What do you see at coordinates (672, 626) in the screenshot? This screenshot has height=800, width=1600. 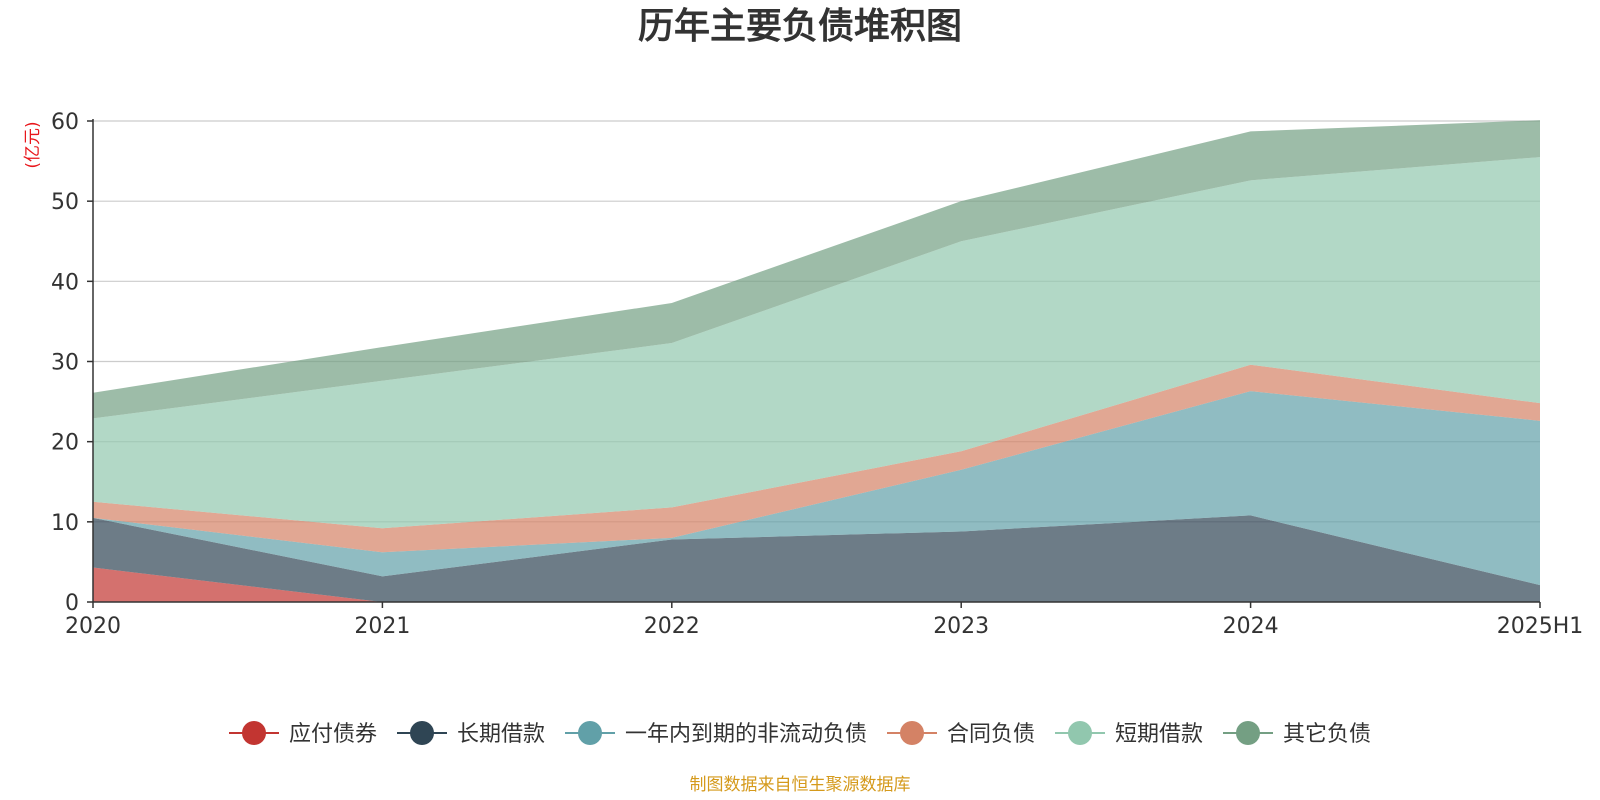 I see `x-tick-label: 2022` at bounding box center [672, 626].